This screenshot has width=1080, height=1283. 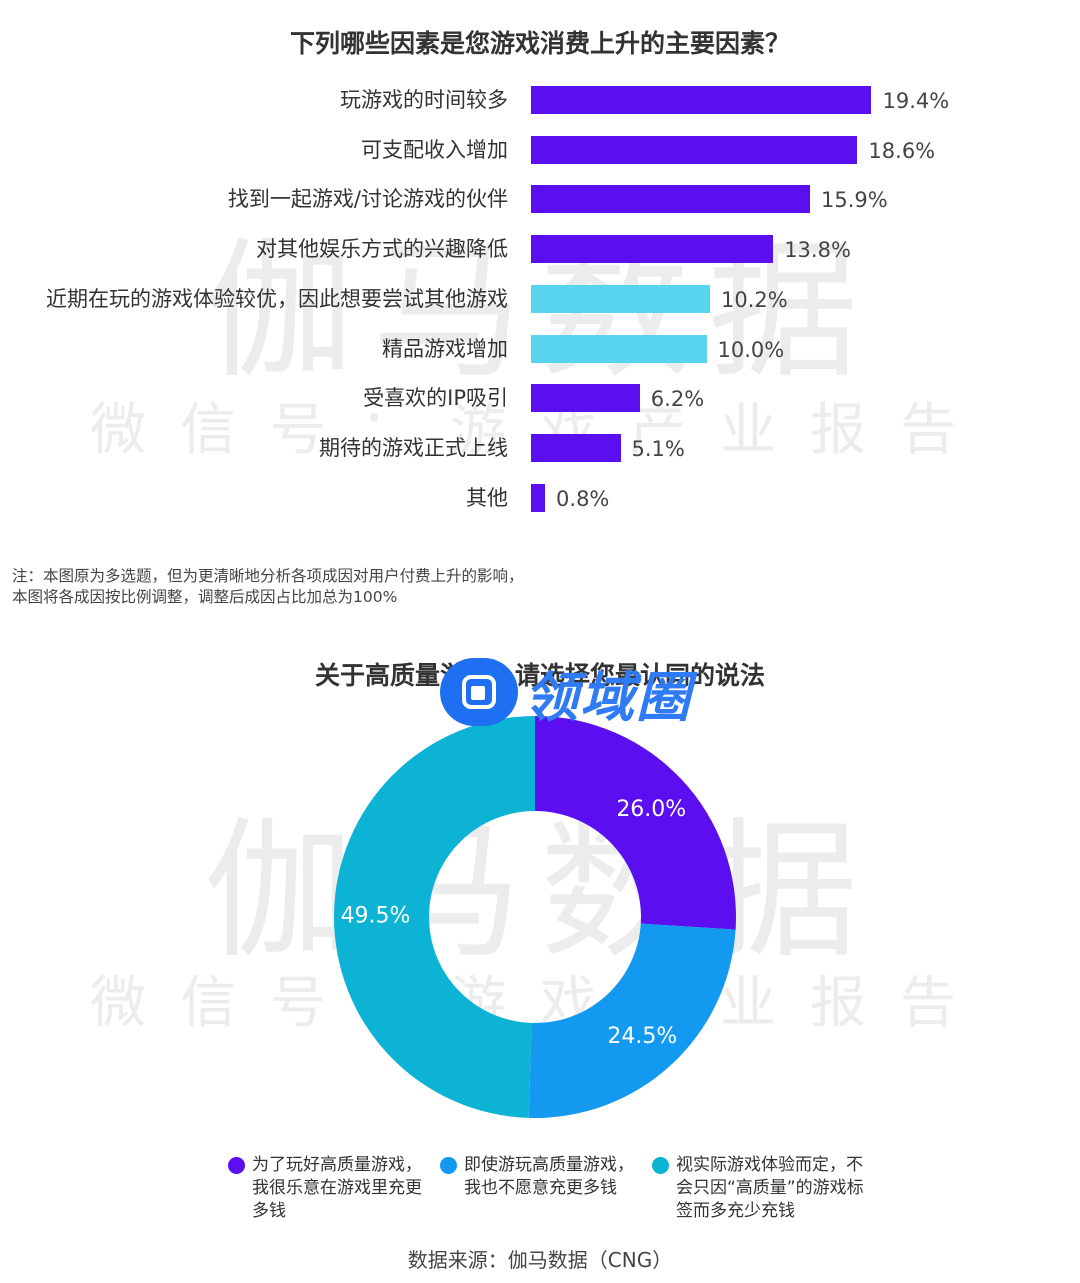 I want to click on bar-row: 精品游戏增加 10.0%, so click(x=540, y=354).